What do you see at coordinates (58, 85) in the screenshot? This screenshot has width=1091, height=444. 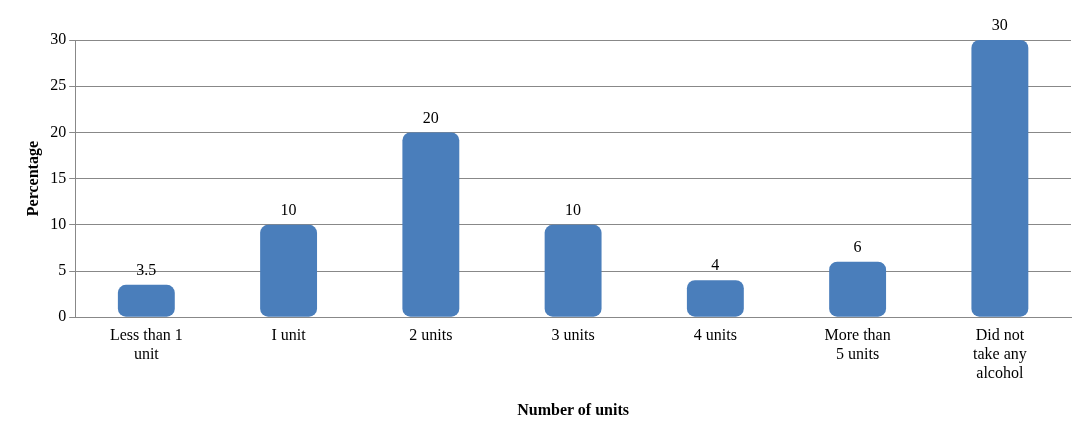 I see `y-tick-label: 25` at bounding box center [58, 85].